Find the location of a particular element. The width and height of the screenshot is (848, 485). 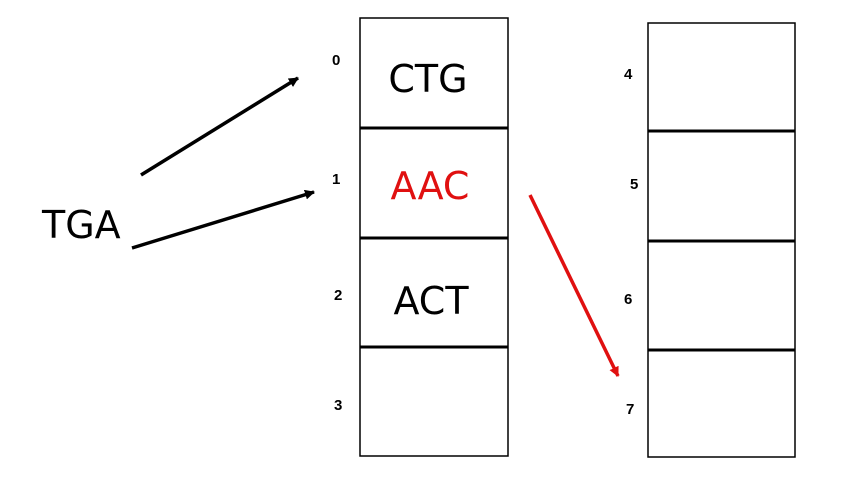

slot-index-5: 5 is located at coordinates (634, 184).